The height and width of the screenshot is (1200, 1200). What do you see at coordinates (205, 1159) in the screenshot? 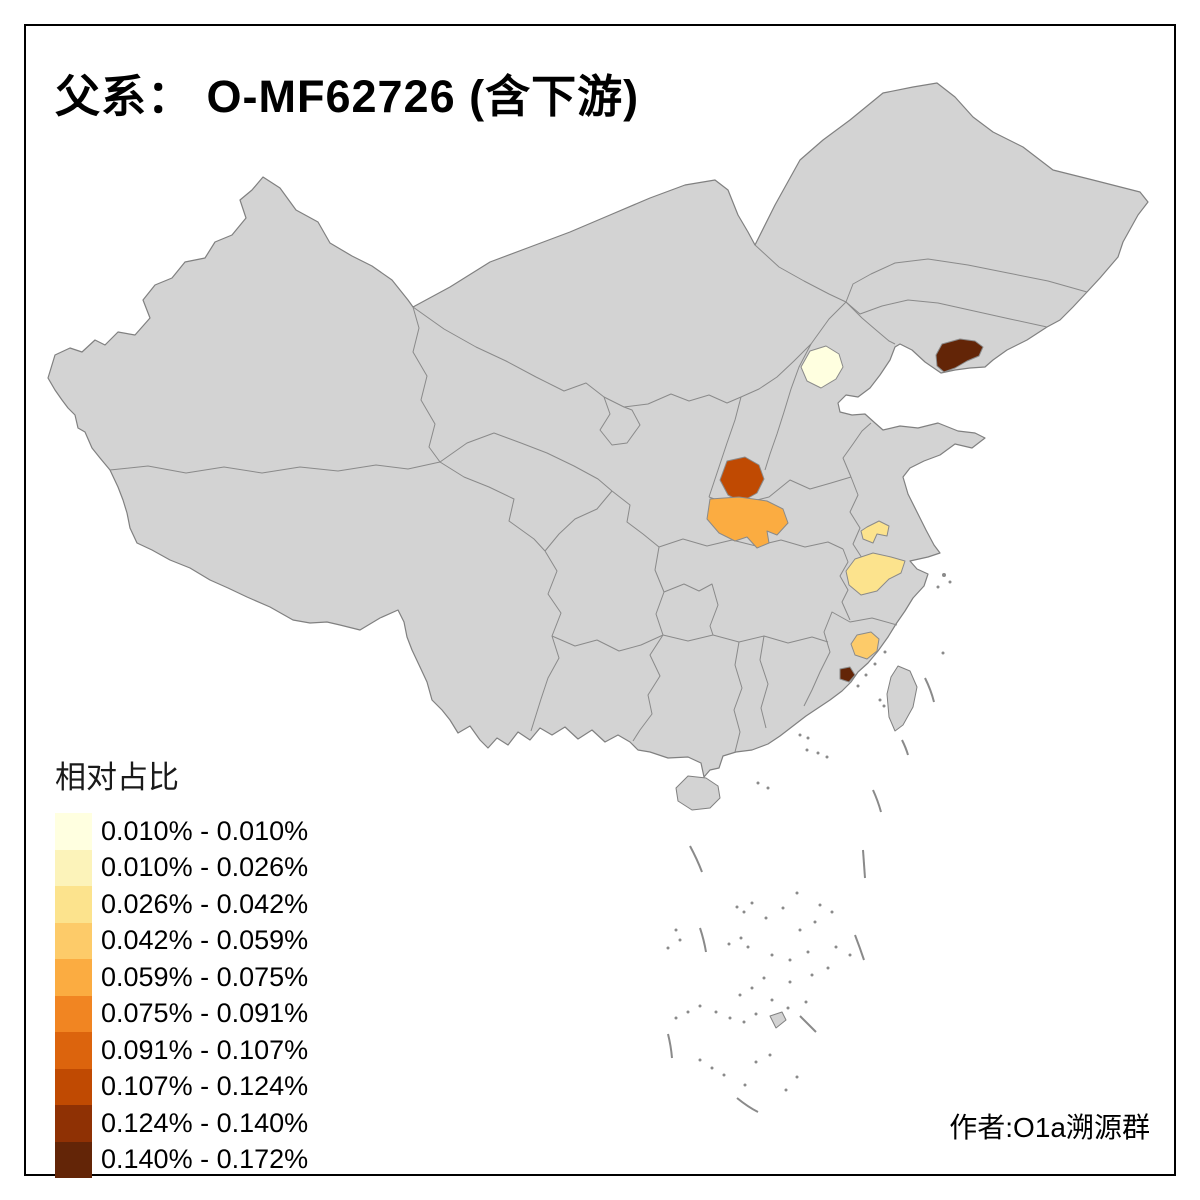
I see `legend-label: 0.140% - 0.172%` at bounding box center [205, 1159].